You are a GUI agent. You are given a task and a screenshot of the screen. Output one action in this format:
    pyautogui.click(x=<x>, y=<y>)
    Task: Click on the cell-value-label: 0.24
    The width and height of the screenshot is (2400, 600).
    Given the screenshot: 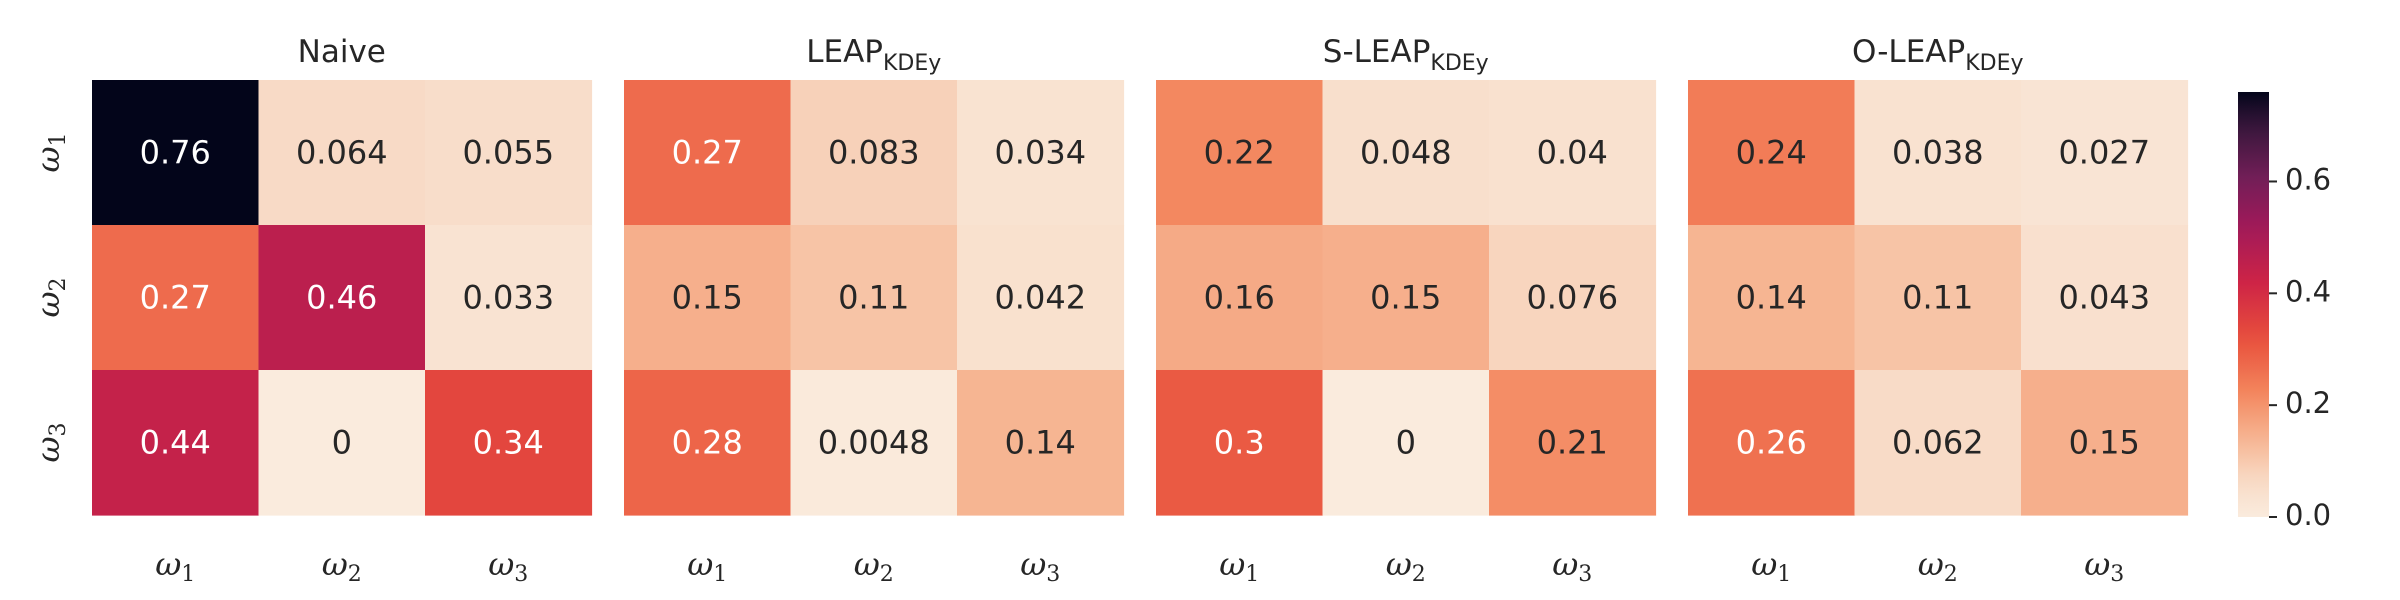 What is the action you would take?
    pyautogui.click(x=1771, y=153)
    